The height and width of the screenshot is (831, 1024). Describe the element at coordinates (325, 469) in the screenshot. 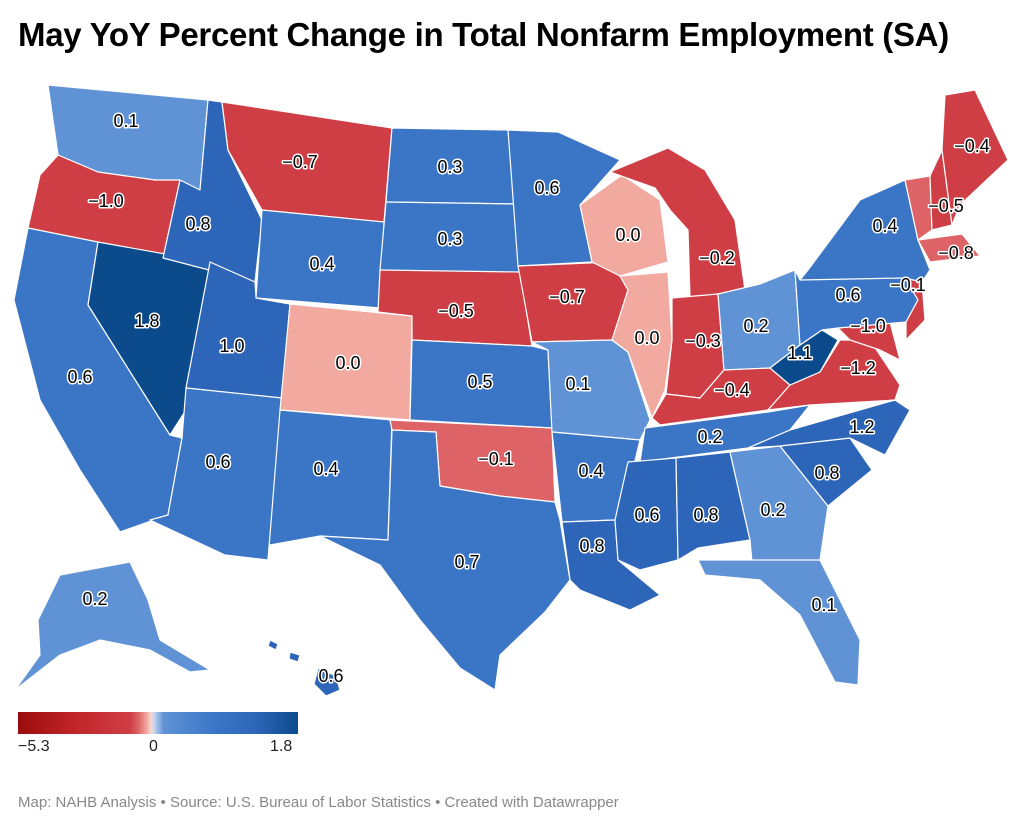

I see `label-NM: 0.4` at that location.